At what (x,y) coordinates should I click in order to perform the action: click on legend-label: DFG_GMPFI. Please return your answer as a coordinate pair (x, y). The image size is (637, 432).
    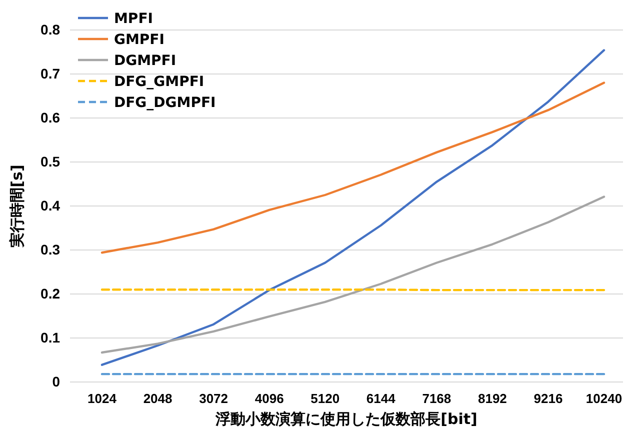
    Looking at the image, I should click on (159, 82).